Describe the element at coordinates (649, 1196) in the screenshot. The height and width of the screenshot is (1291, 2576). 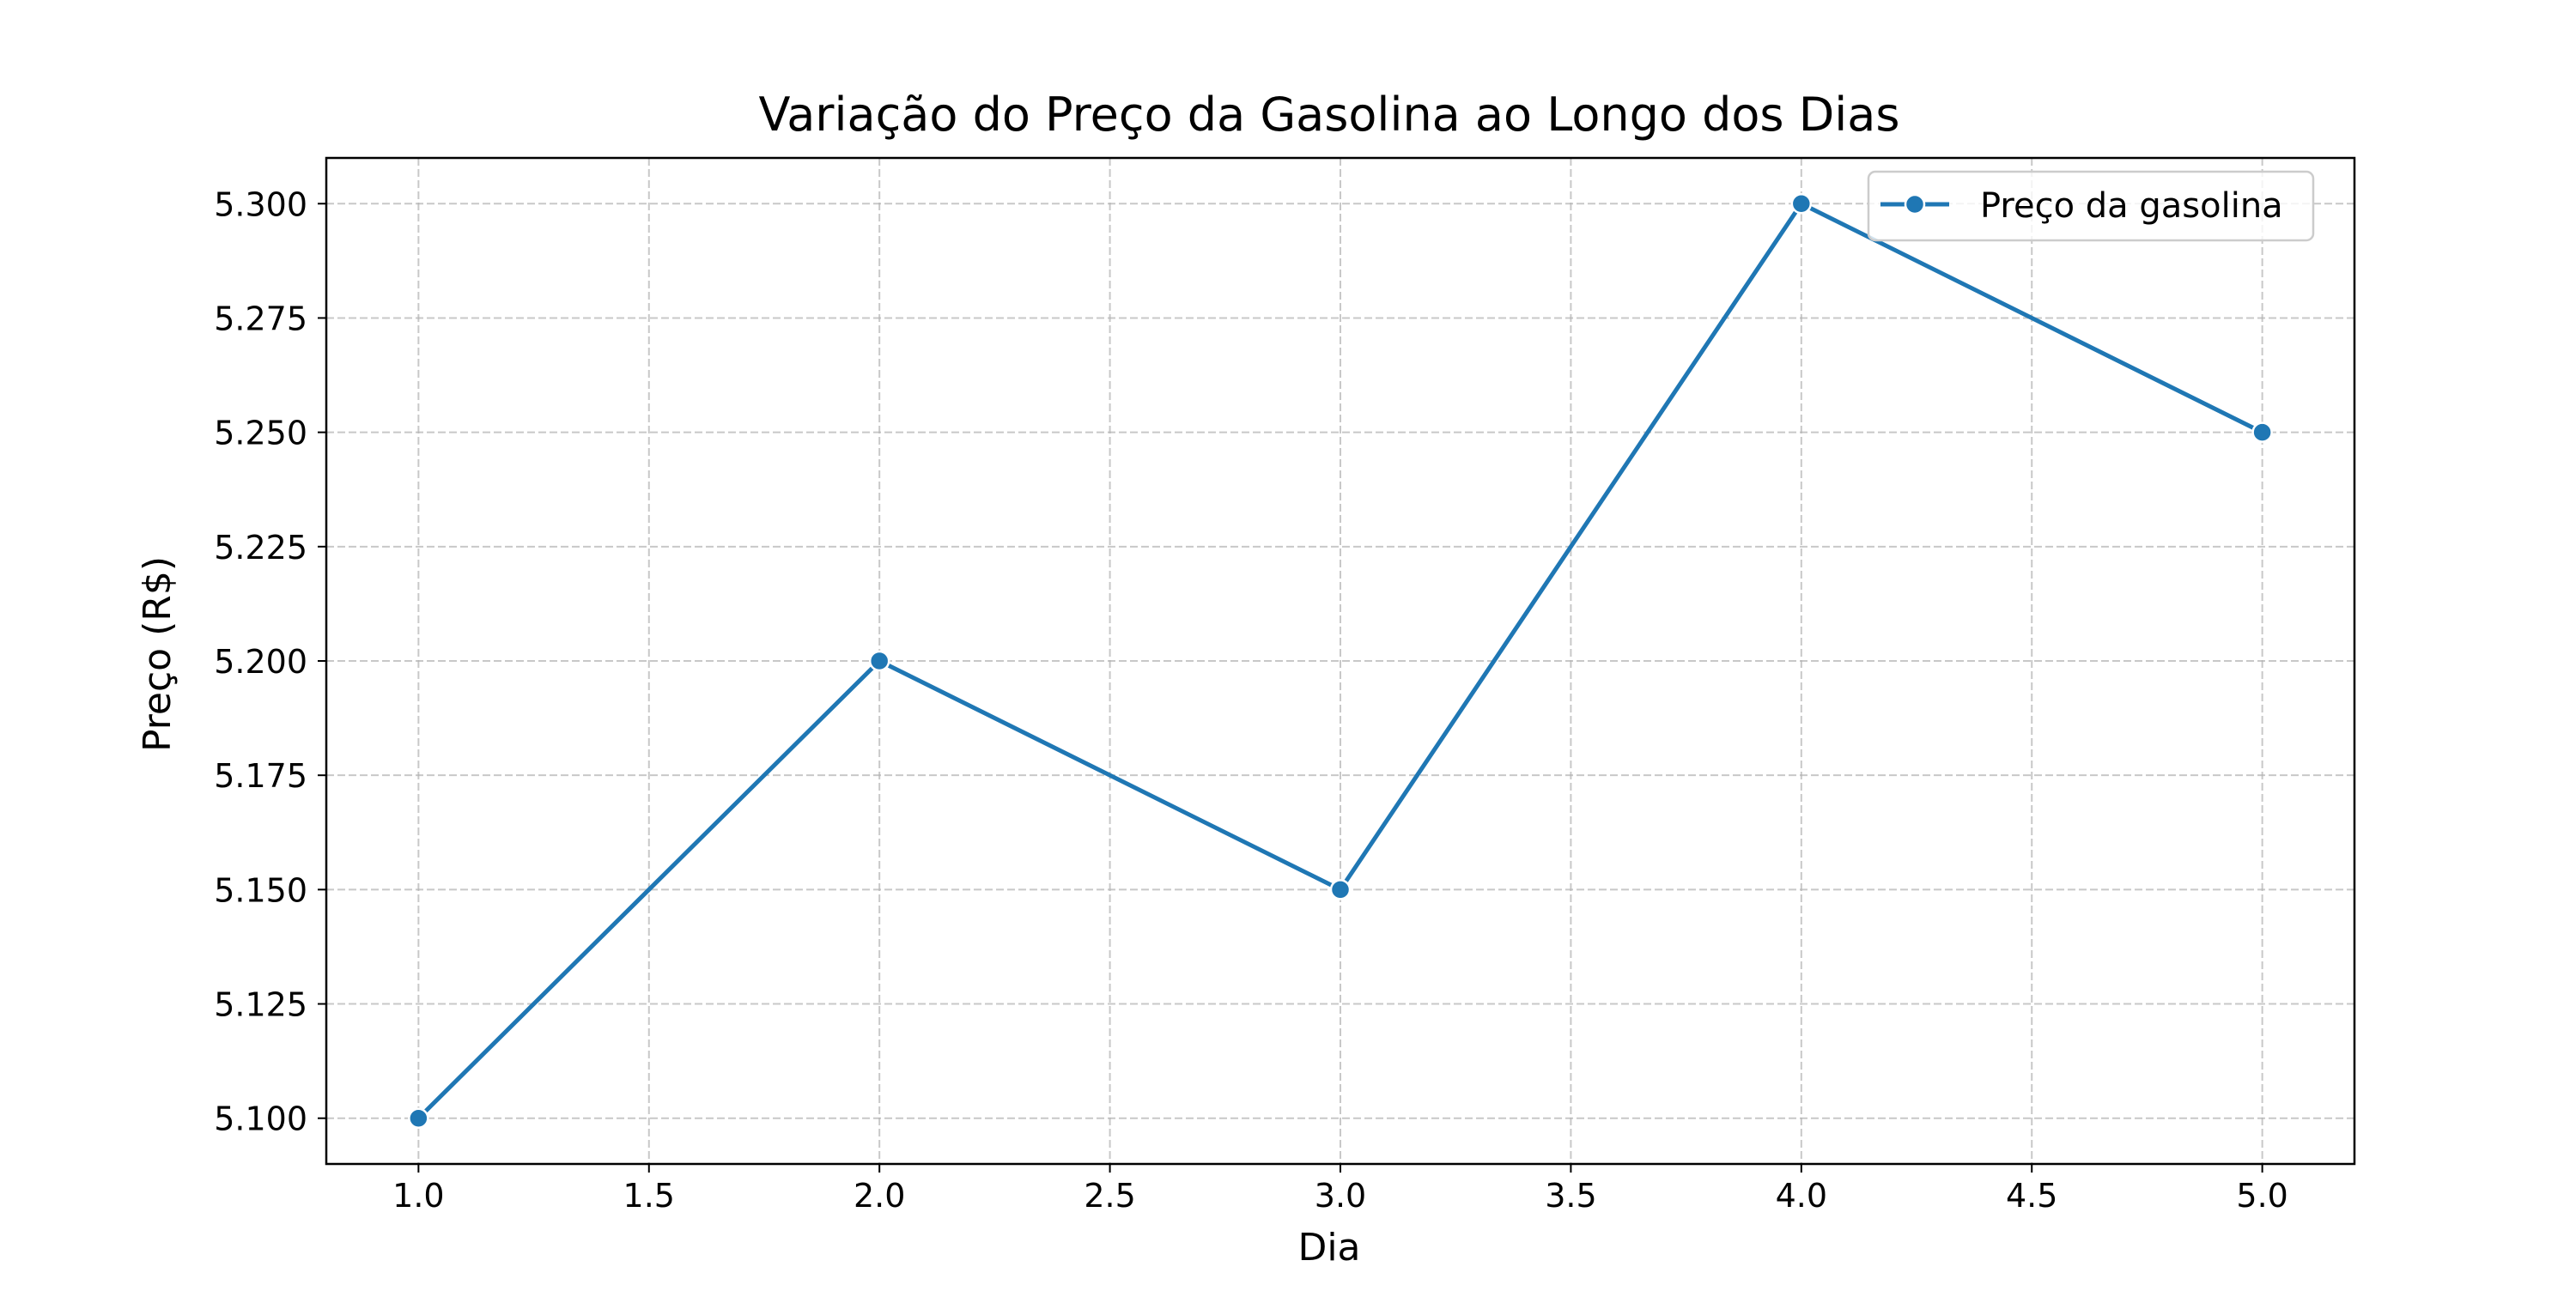
I see `x-tick-label: 1.5` at that location.